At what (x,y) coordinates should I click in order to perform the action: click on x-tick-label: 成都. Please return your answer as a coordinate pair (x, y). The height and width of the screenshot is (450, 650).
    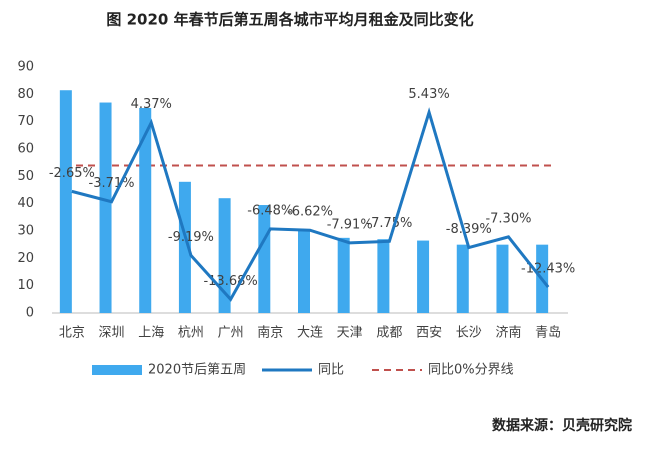
    Looking at the image, I should click on (389, 333).